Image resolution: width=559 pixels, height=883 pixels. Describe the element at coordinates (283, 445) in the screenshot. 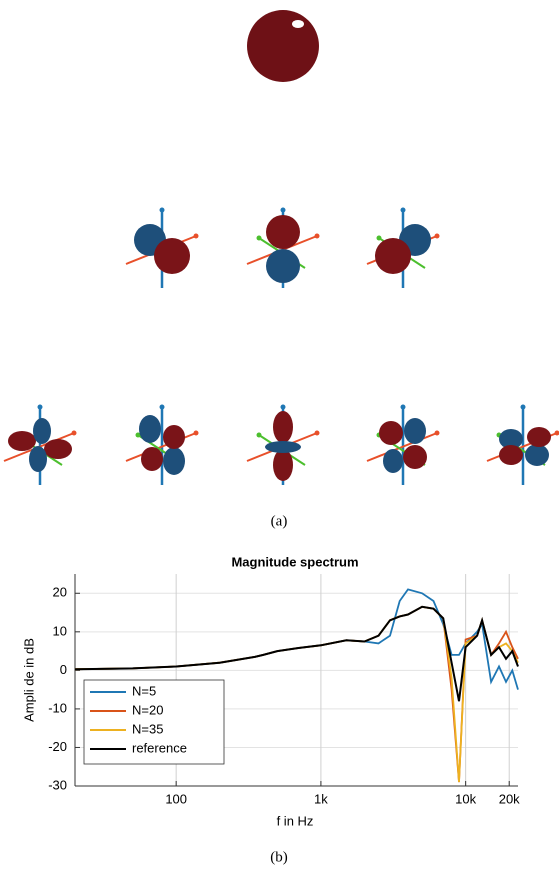

I see `sh-l2-c` at that location.